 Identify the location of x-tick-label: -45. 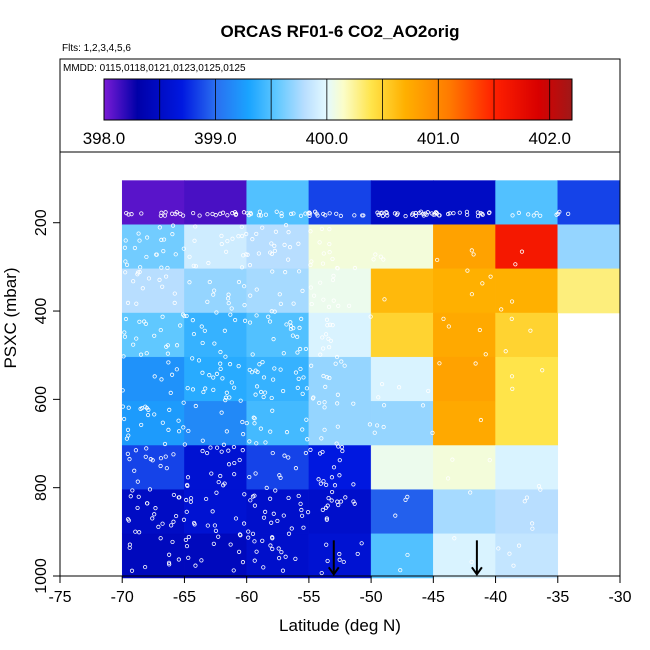
(433, 597).